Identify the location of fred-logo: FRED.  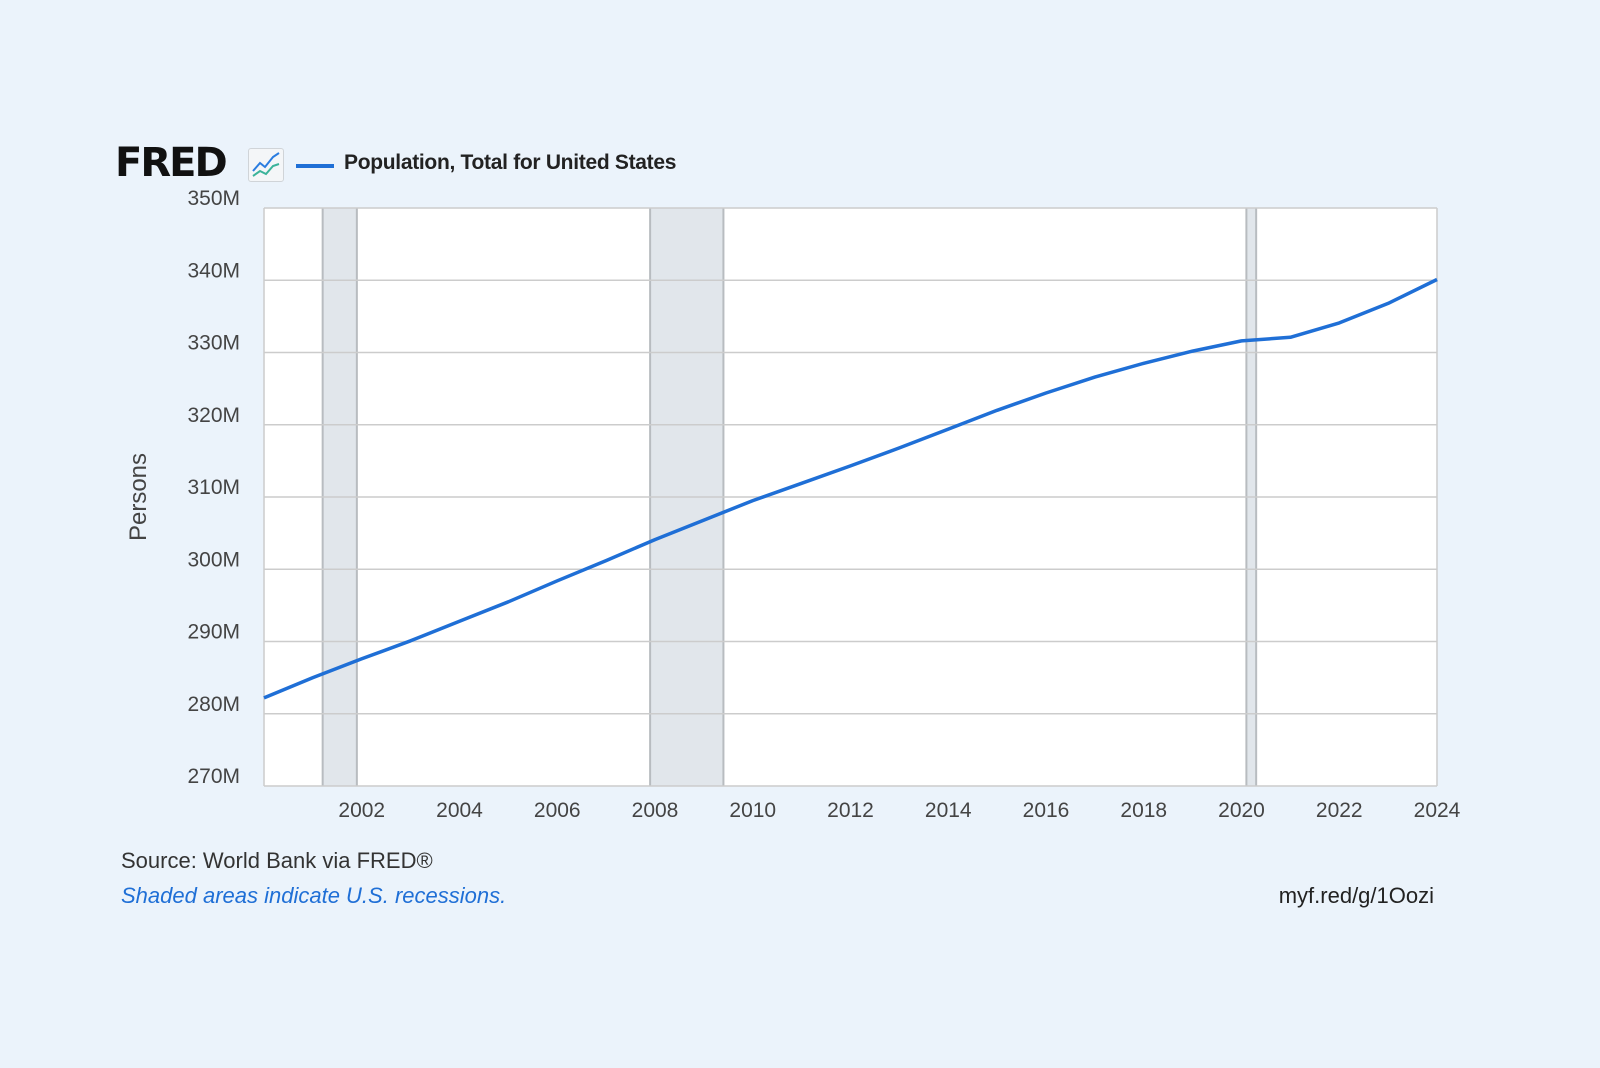
(171, 163).